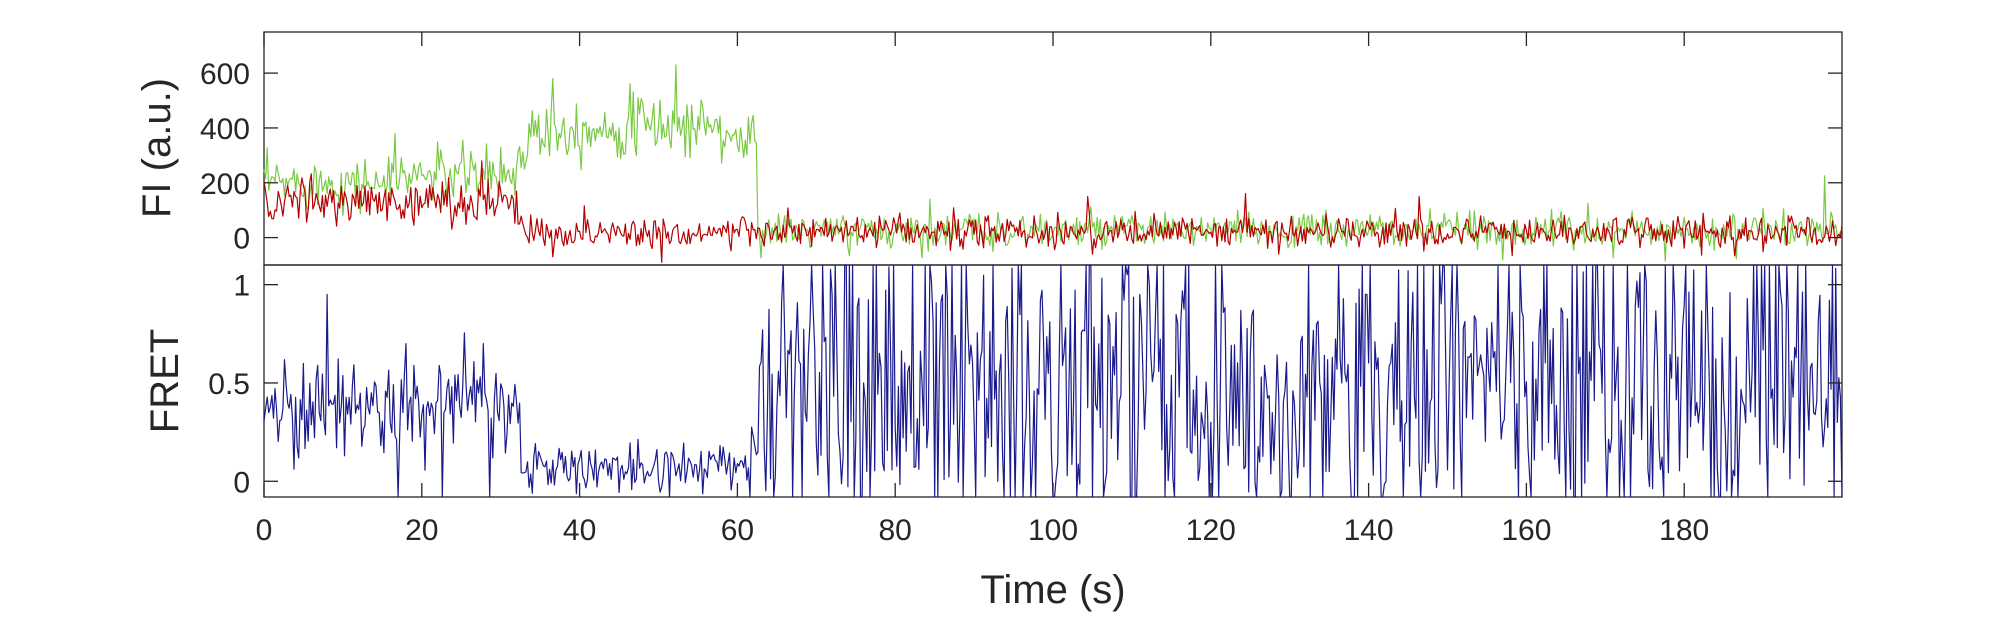 Image resolution: width=2005 pixels, height=625 pixels. I want to click on time-x-tick-label: 0, so click(264, 530).